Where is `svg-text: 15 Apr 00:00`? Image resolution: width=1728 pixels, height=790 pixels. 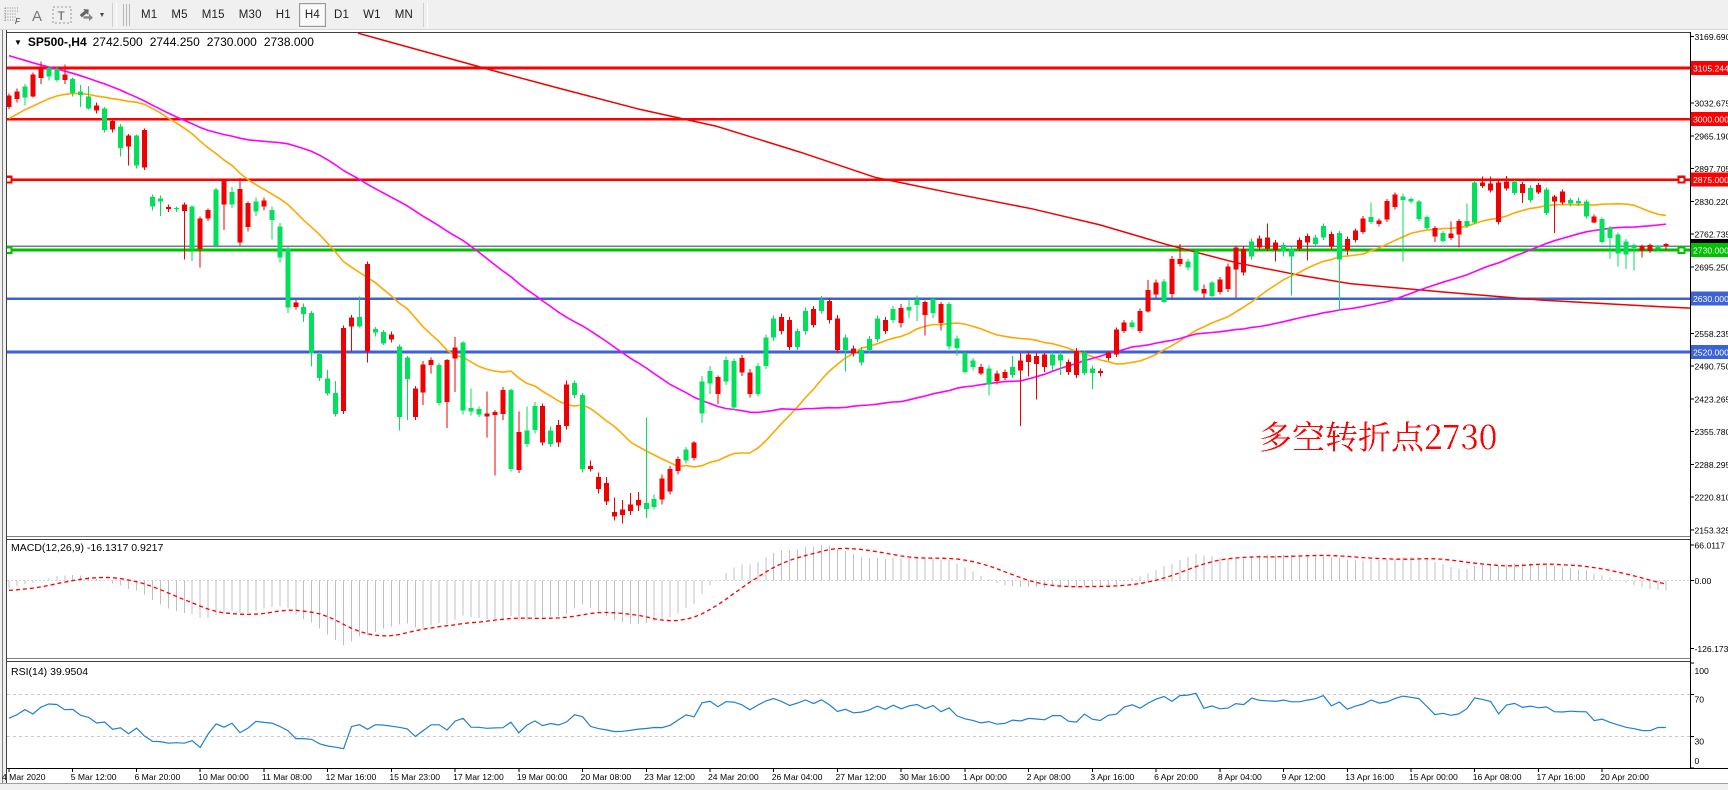 svg-text: 15 Apr 00:00 is located at coordinates (1433, 777).